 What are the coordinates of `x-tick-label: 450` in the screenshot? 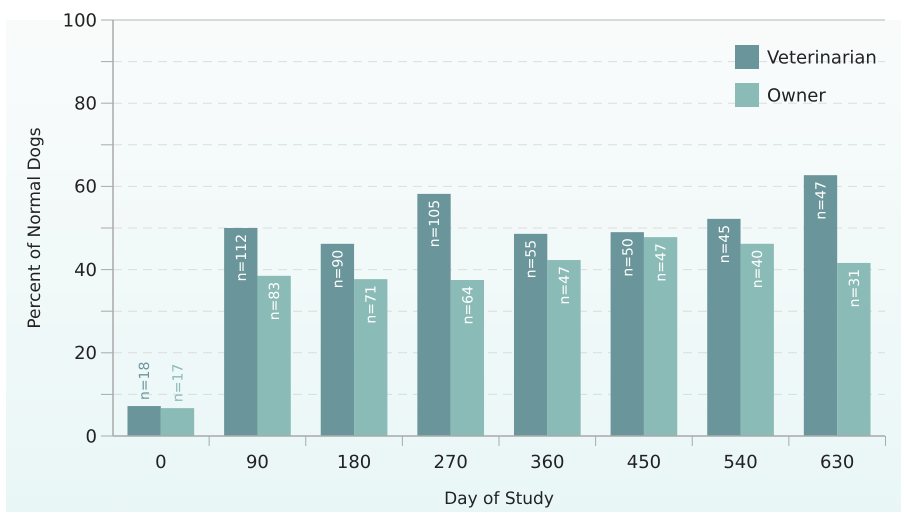 It's located at (644, 462).